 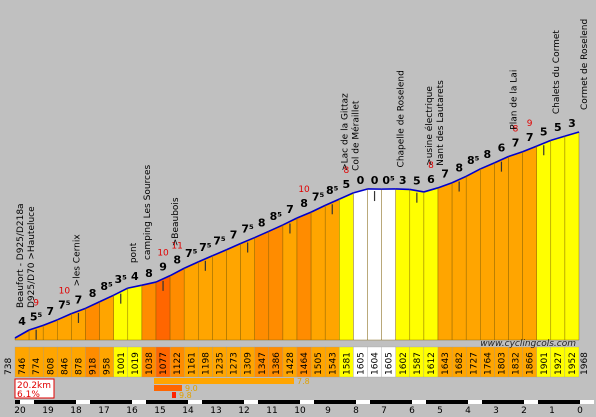 What do you see at coordinates (291, 363) in the screenshot?
I see `altitude-label: 1428` at bounding box center [291, 363].